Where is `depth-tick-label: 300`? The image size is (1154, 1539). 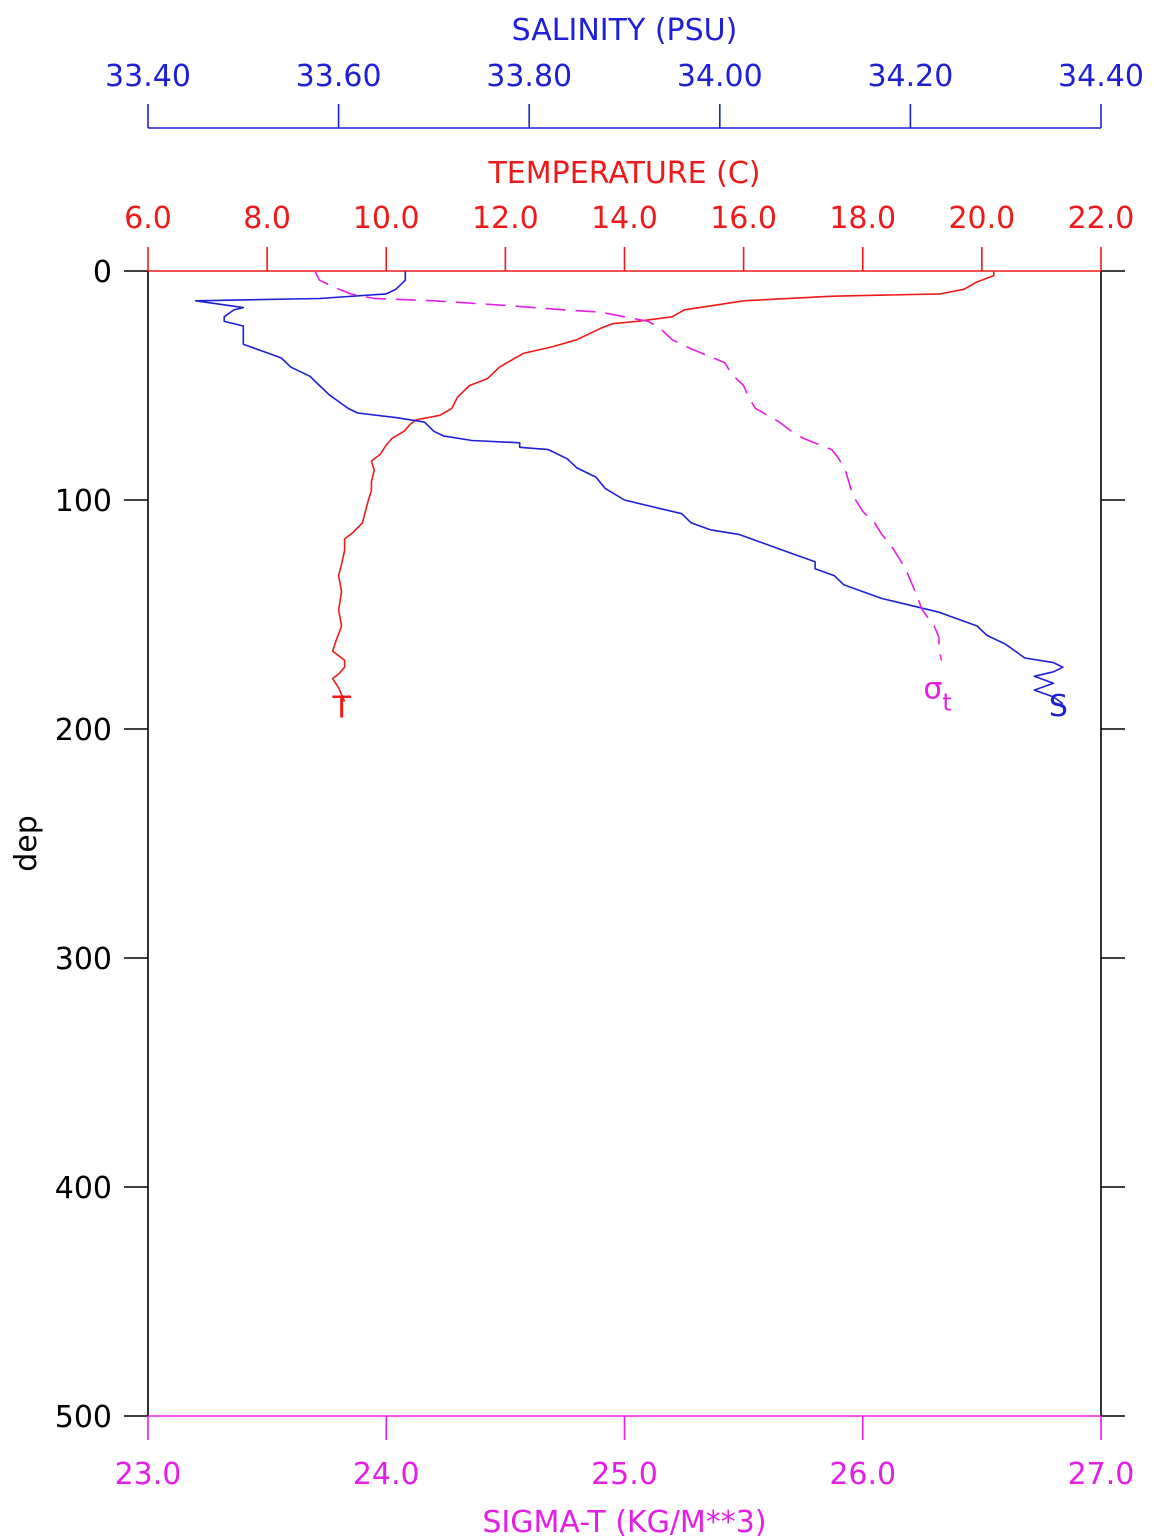
depth-tick-label: 300 is located at coordinates (83, 959).